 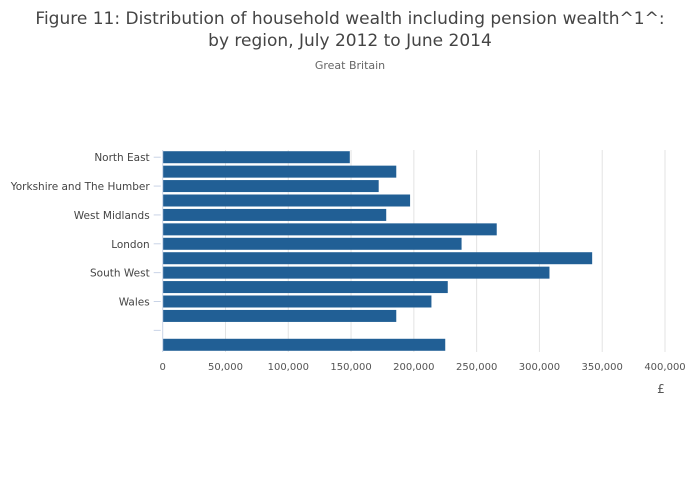 I want to click on x-tick-label: 200,000, so click(x=413, y=367).